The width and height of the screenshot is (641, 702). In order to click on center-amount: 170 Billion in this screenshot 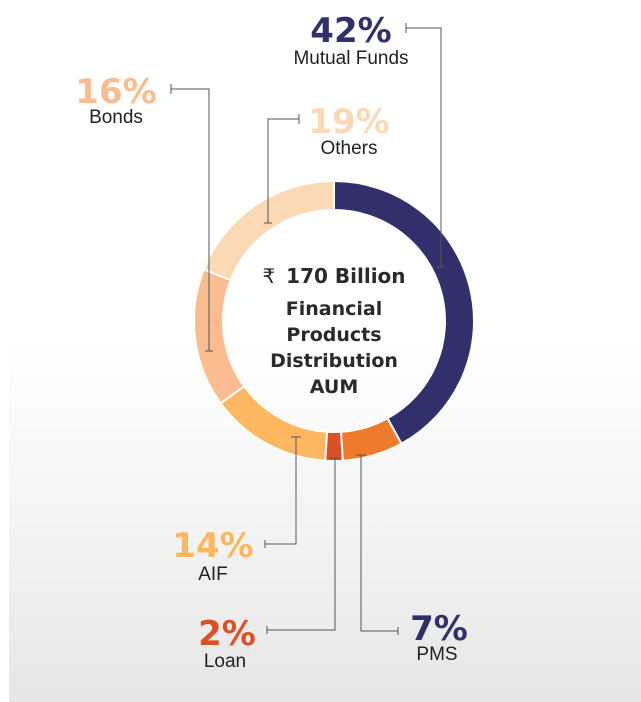, I will do `click(345, 276)`.